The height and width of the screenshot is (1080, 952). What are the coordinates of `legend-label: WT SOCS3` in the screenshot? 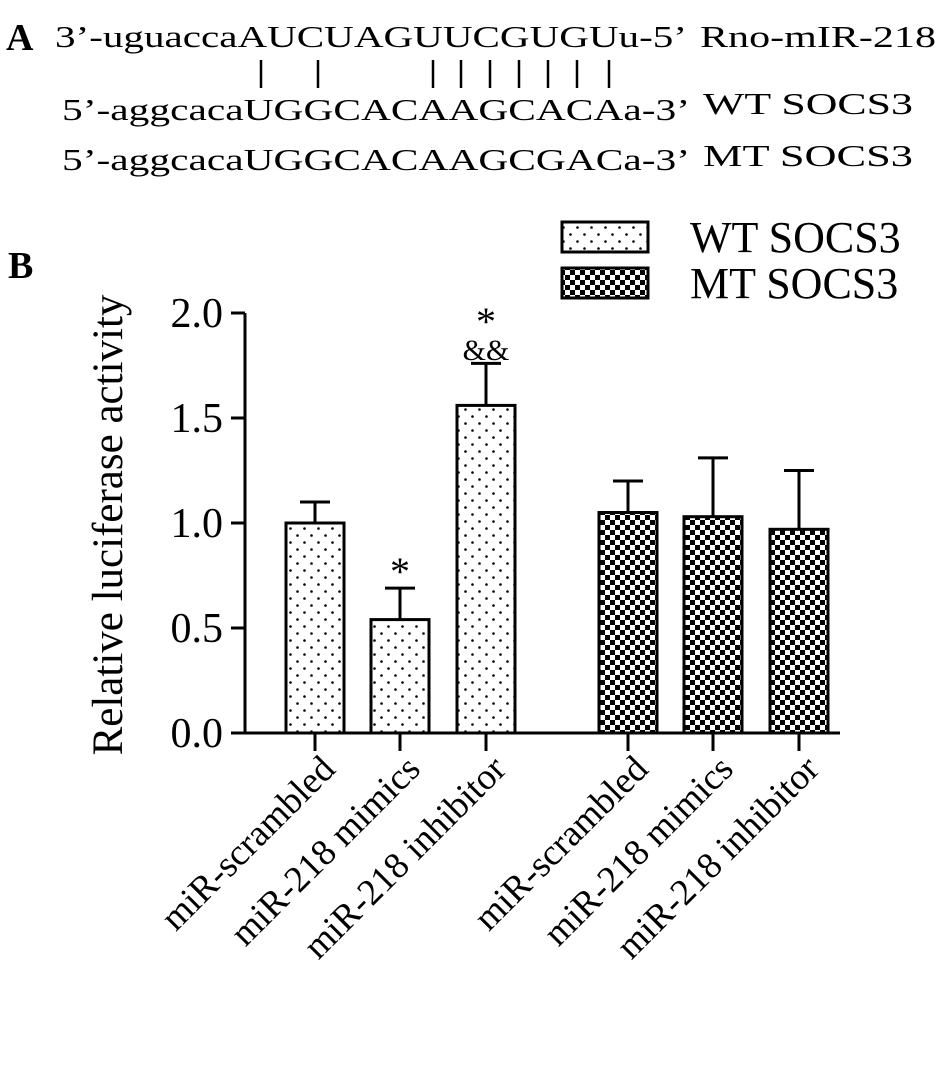 It's located at (795, 237).